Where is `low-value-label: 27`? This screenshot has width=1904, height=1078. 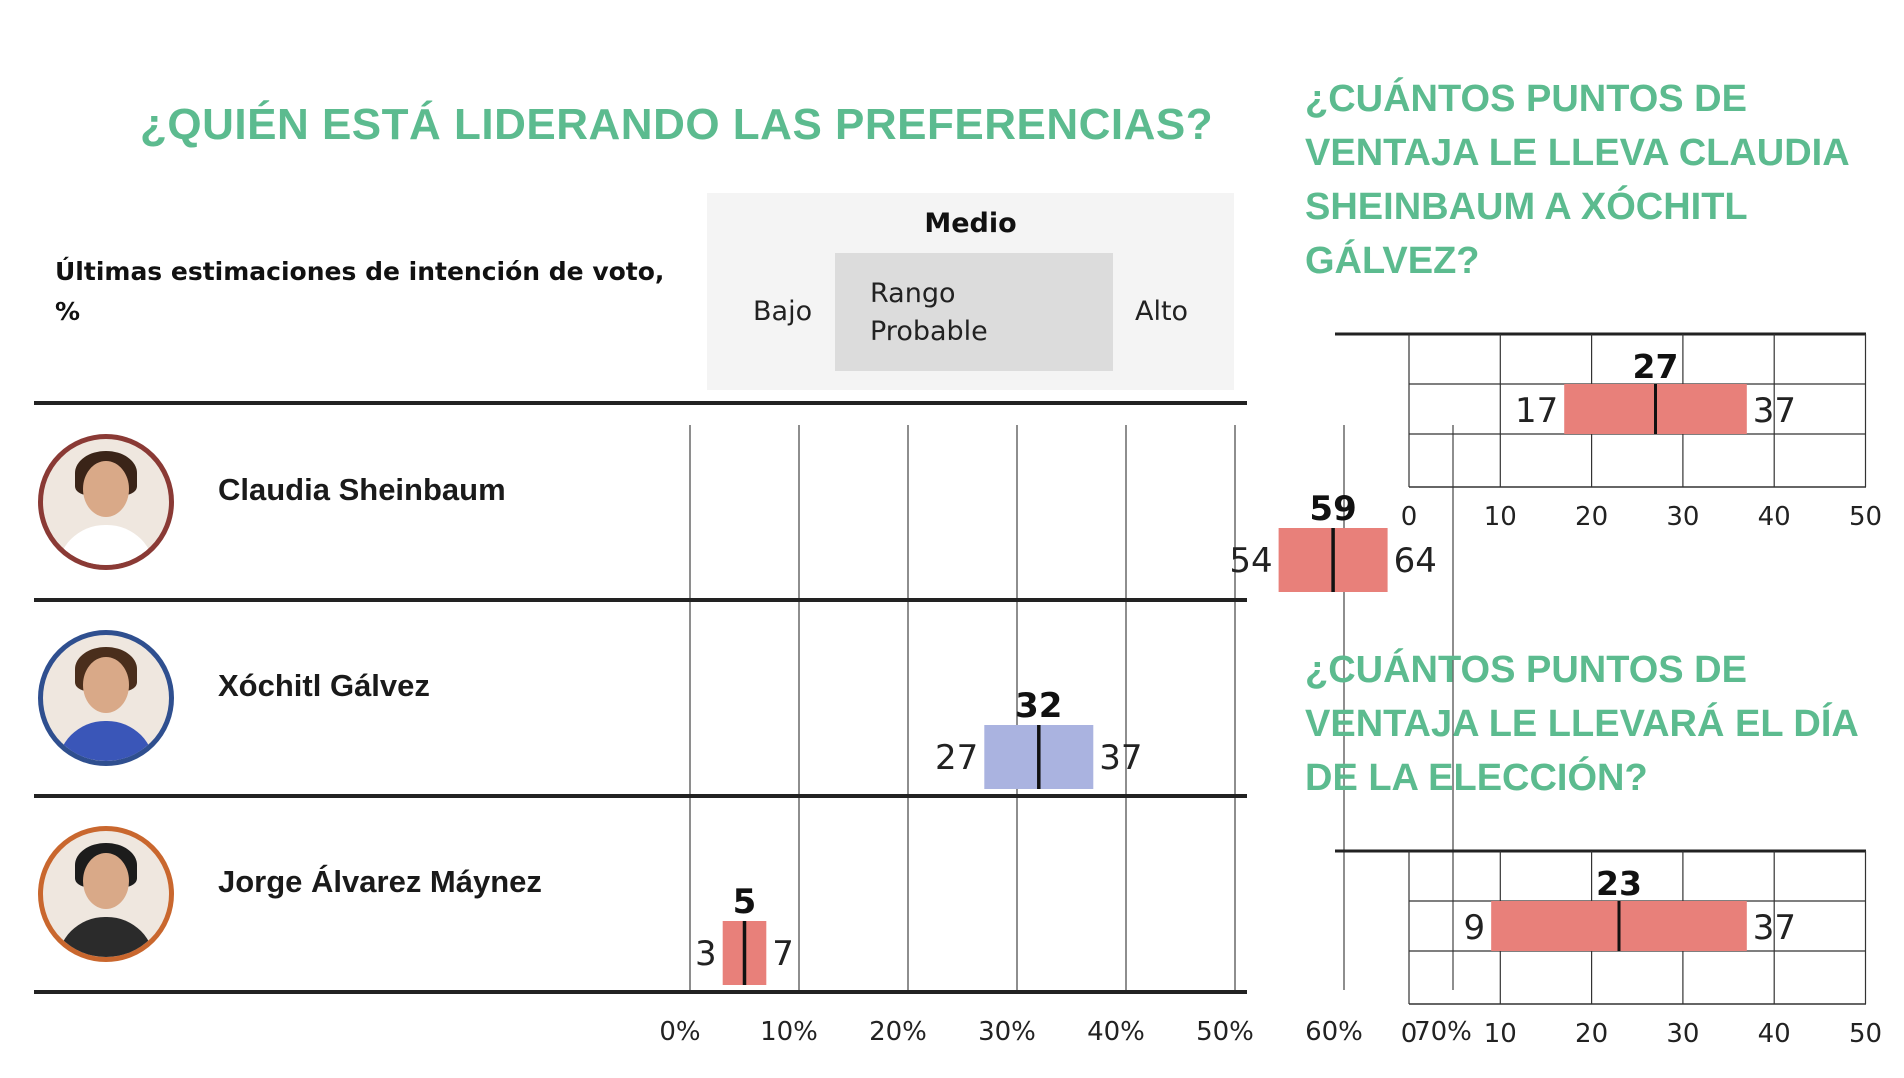
low-value-label: 27 is located at coordinates (956, 758).